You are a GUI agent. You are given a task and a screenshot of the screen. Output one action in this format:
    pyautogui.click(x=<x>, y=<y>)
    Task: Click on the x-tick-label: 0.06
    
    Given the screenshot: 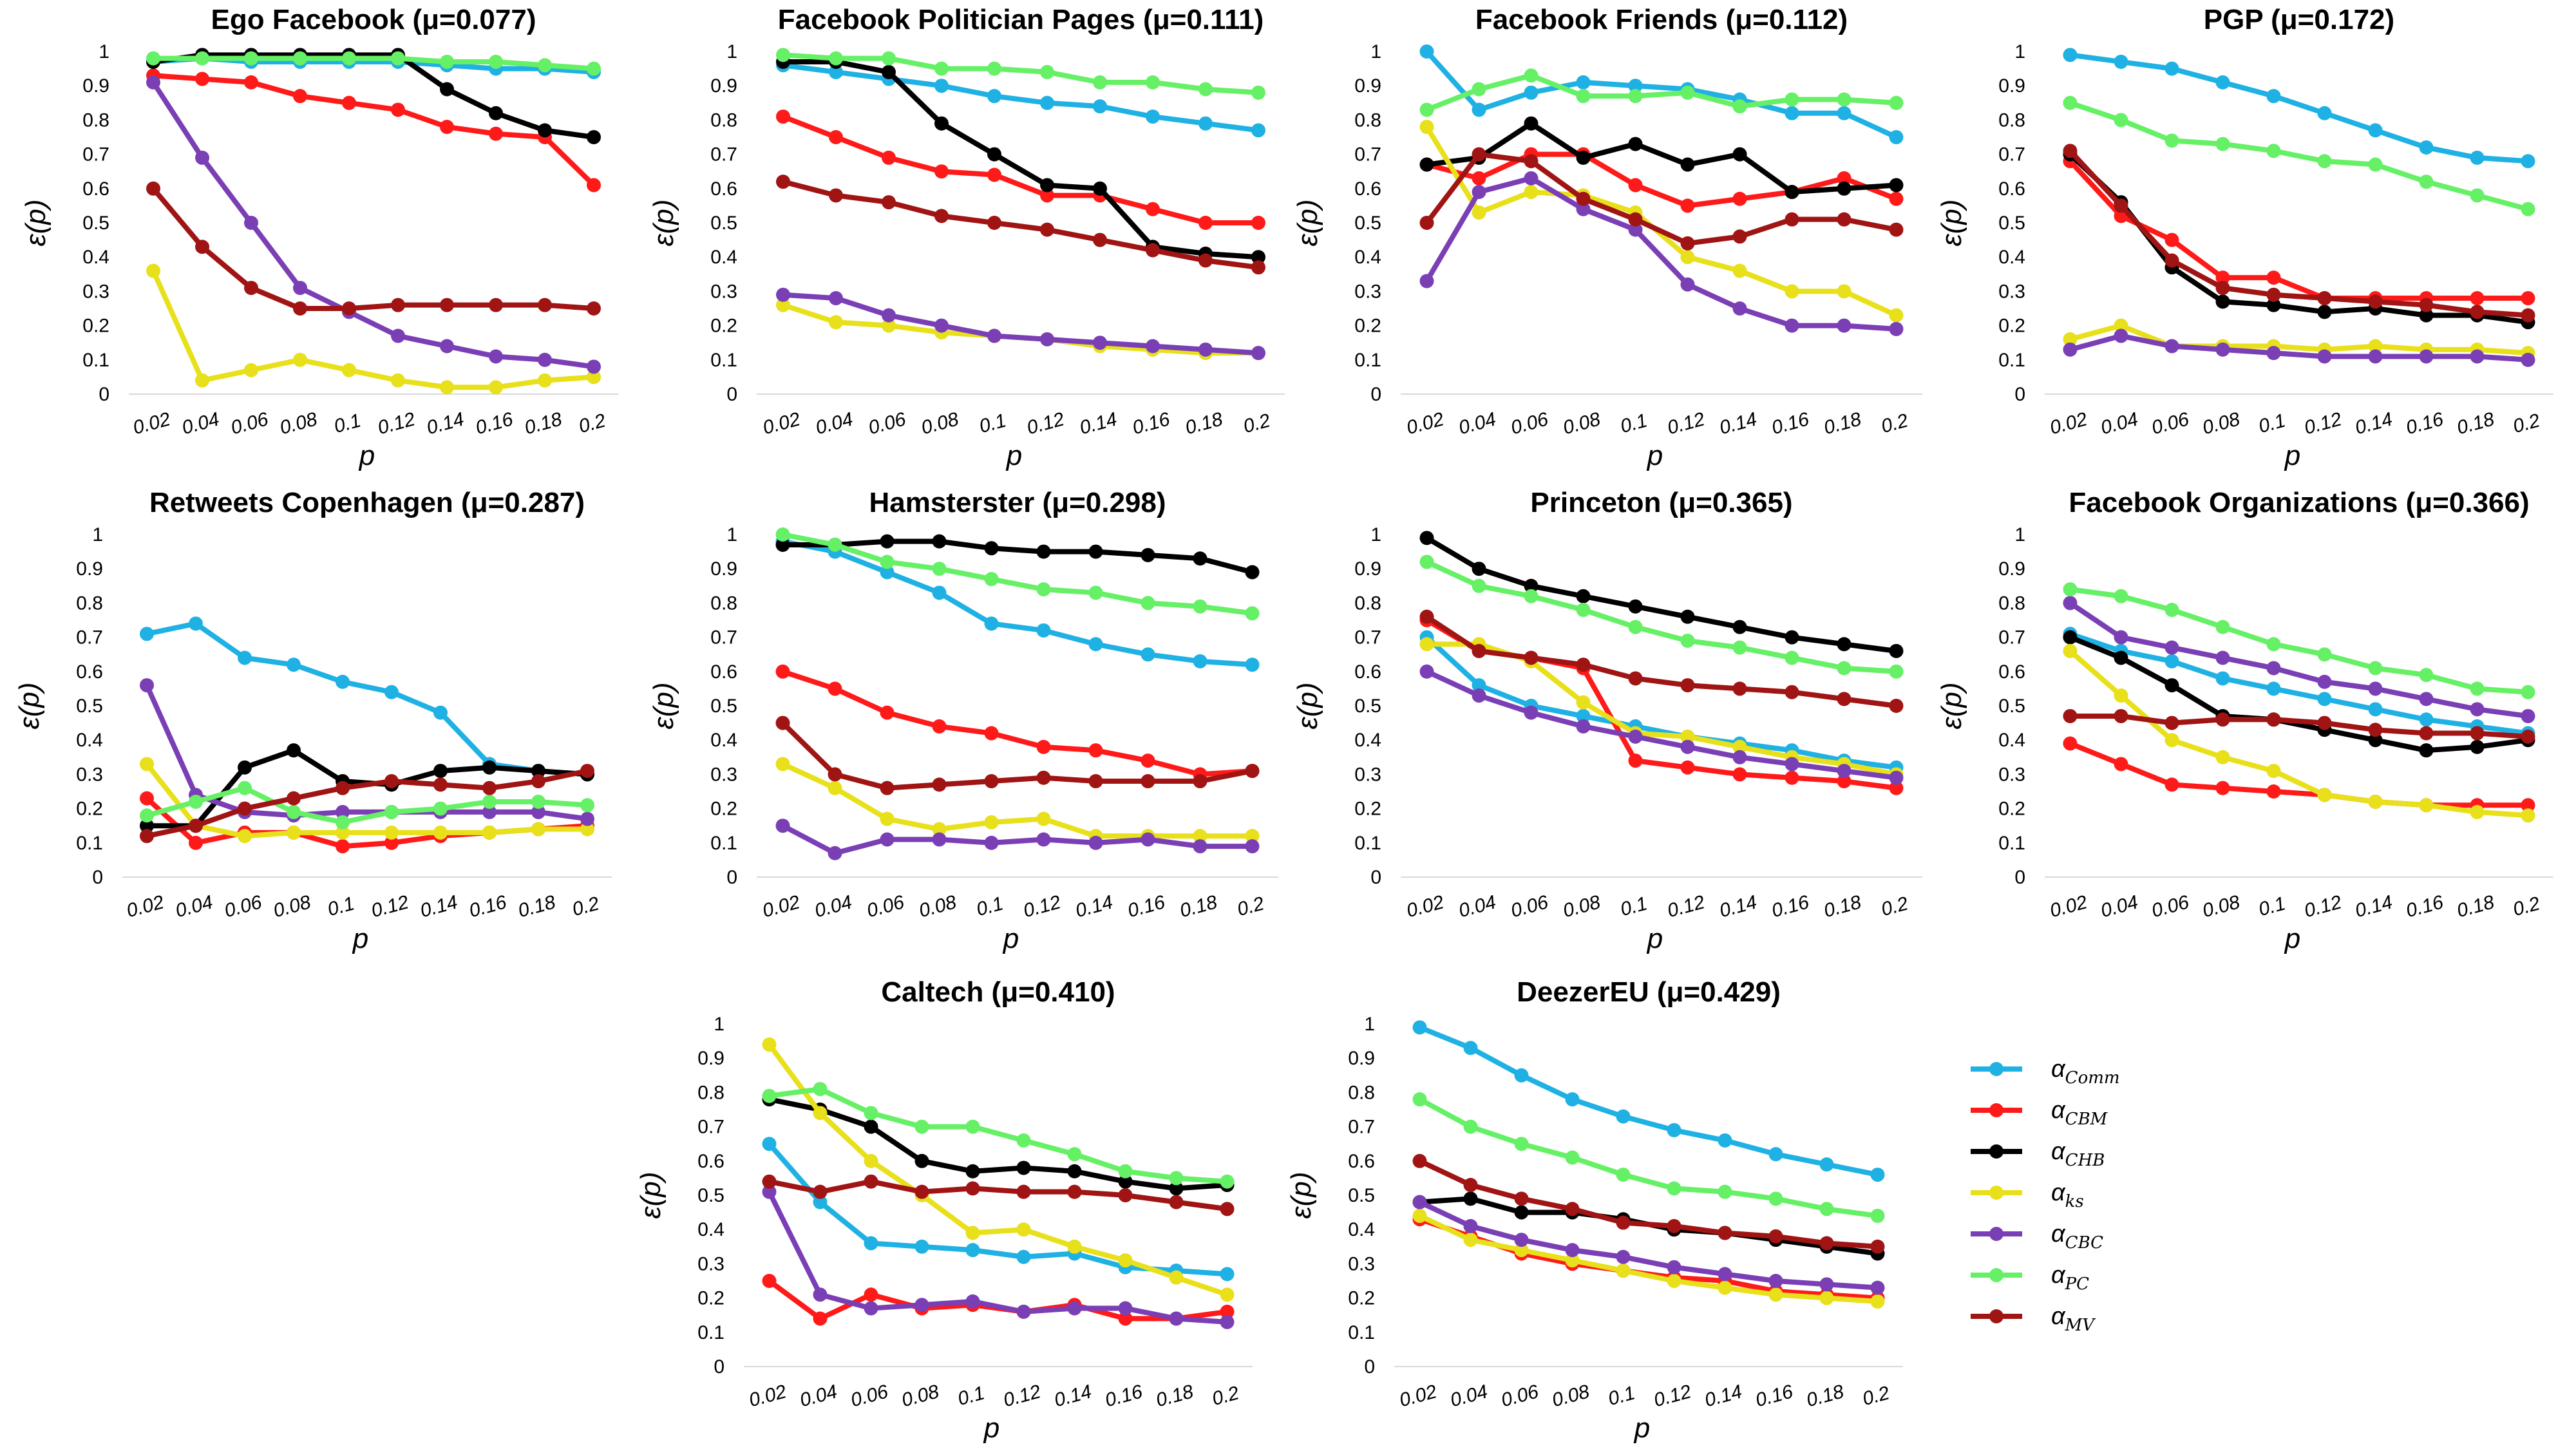 What is the action you would take?
    pyautogui.click(x=243, y=907)
    